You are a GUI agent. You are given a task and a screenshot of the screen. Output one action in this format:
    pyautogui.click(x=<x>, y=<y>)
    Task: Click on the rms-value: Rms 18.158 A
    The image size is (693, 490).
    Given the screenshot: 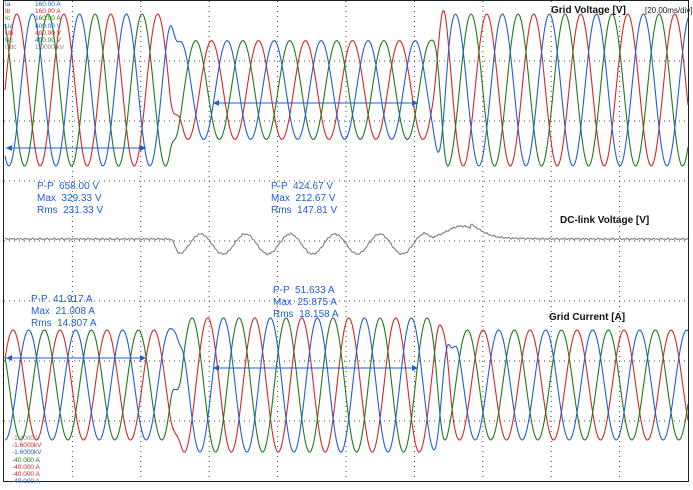 What is the action you would take?
    pyautogui.click(x=306, y=314)
    